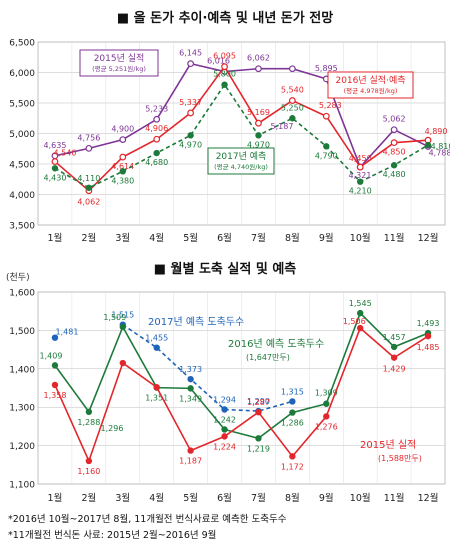  I want to click on legend-entry: 2017년 예측, so click(241, 156).